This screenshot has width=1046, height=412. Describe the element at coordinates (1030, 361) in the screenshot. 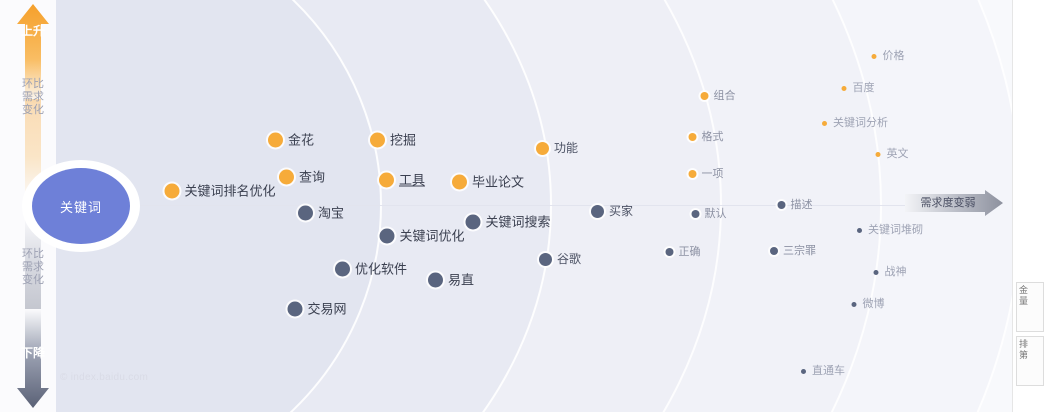

I see `side-panel-card-2: 排 第` at that location.